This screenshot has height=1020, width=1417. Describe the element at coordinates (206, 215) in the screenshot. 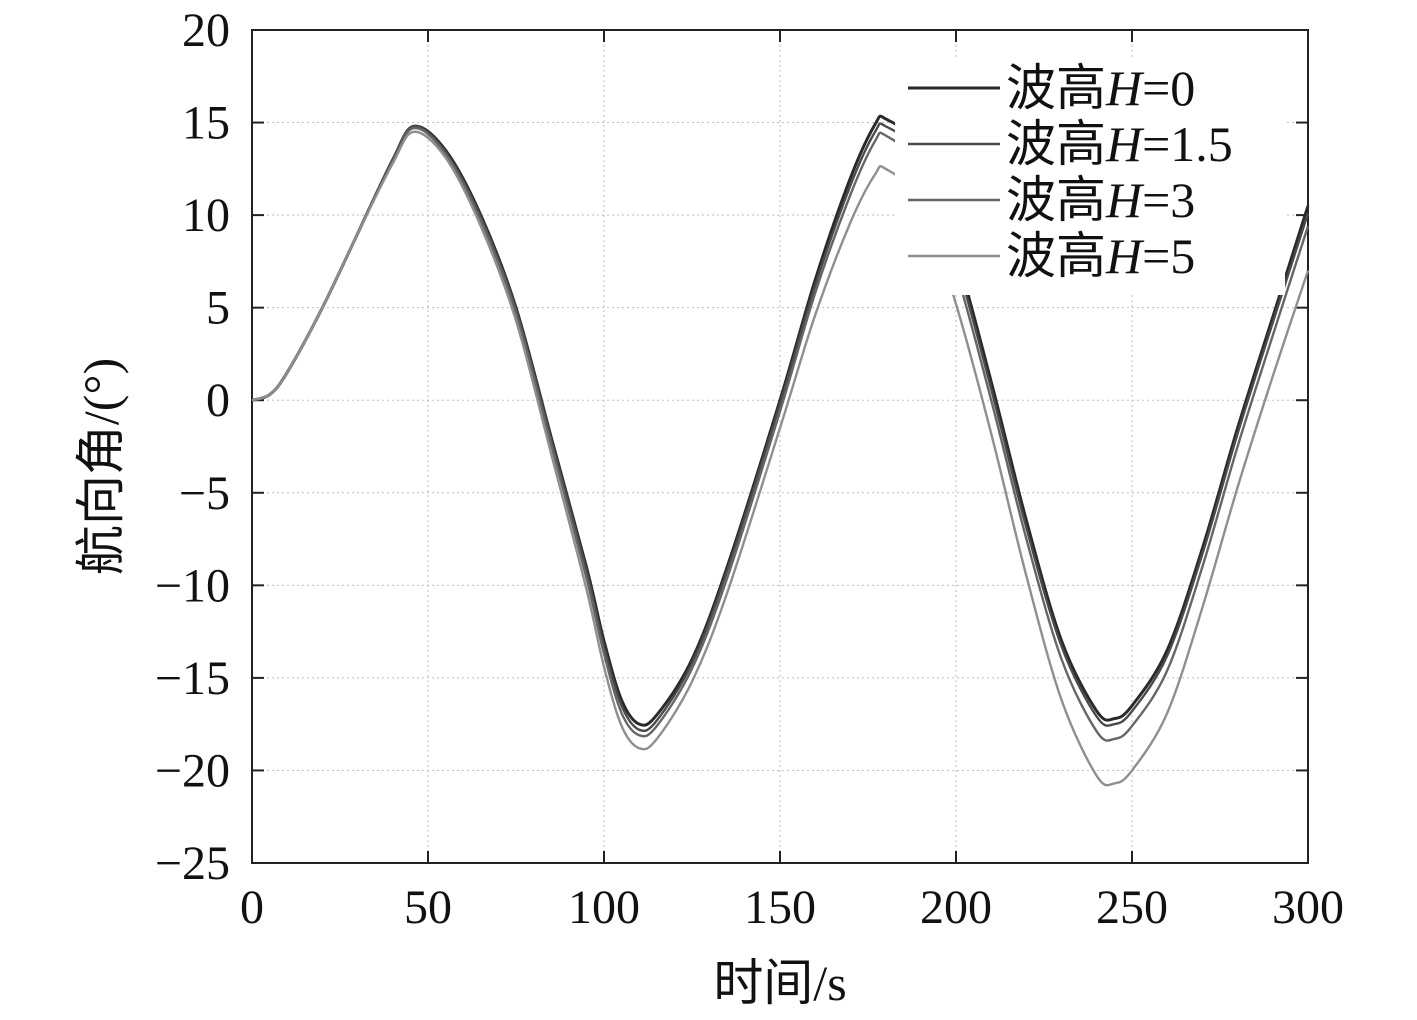

I see `y-tick-label: 10` at that location.